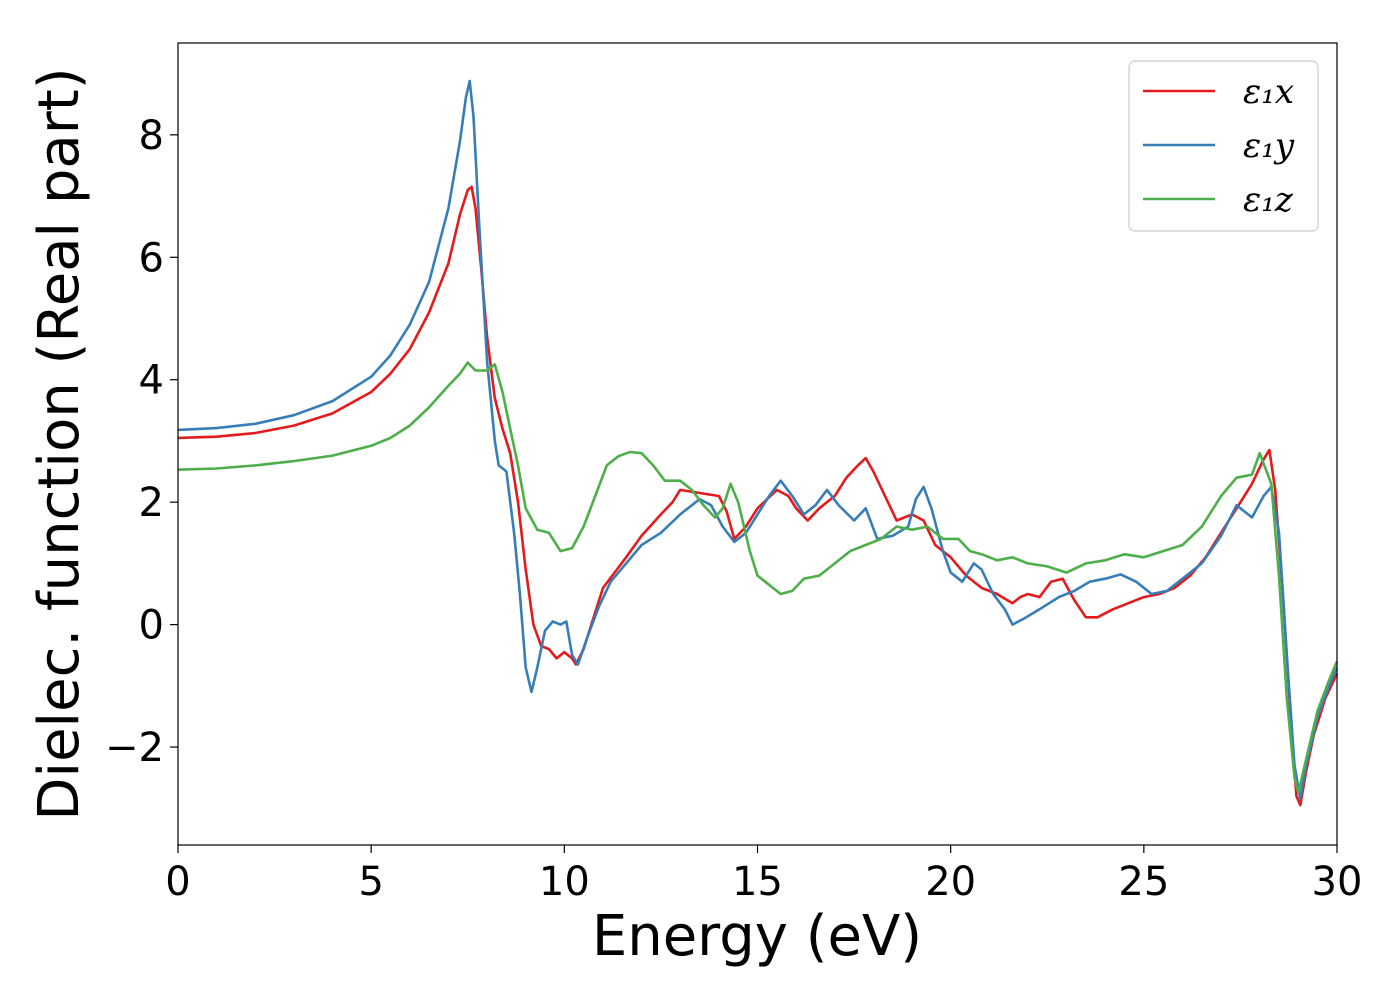  I want to click on y-tick-label: 6, so click(151, 258).